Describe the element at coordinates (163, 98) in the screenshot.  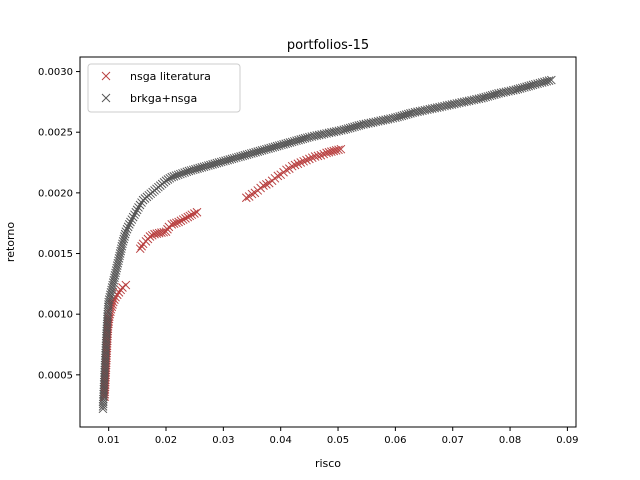
I see `legend-label: brkga+nsga` at that location.